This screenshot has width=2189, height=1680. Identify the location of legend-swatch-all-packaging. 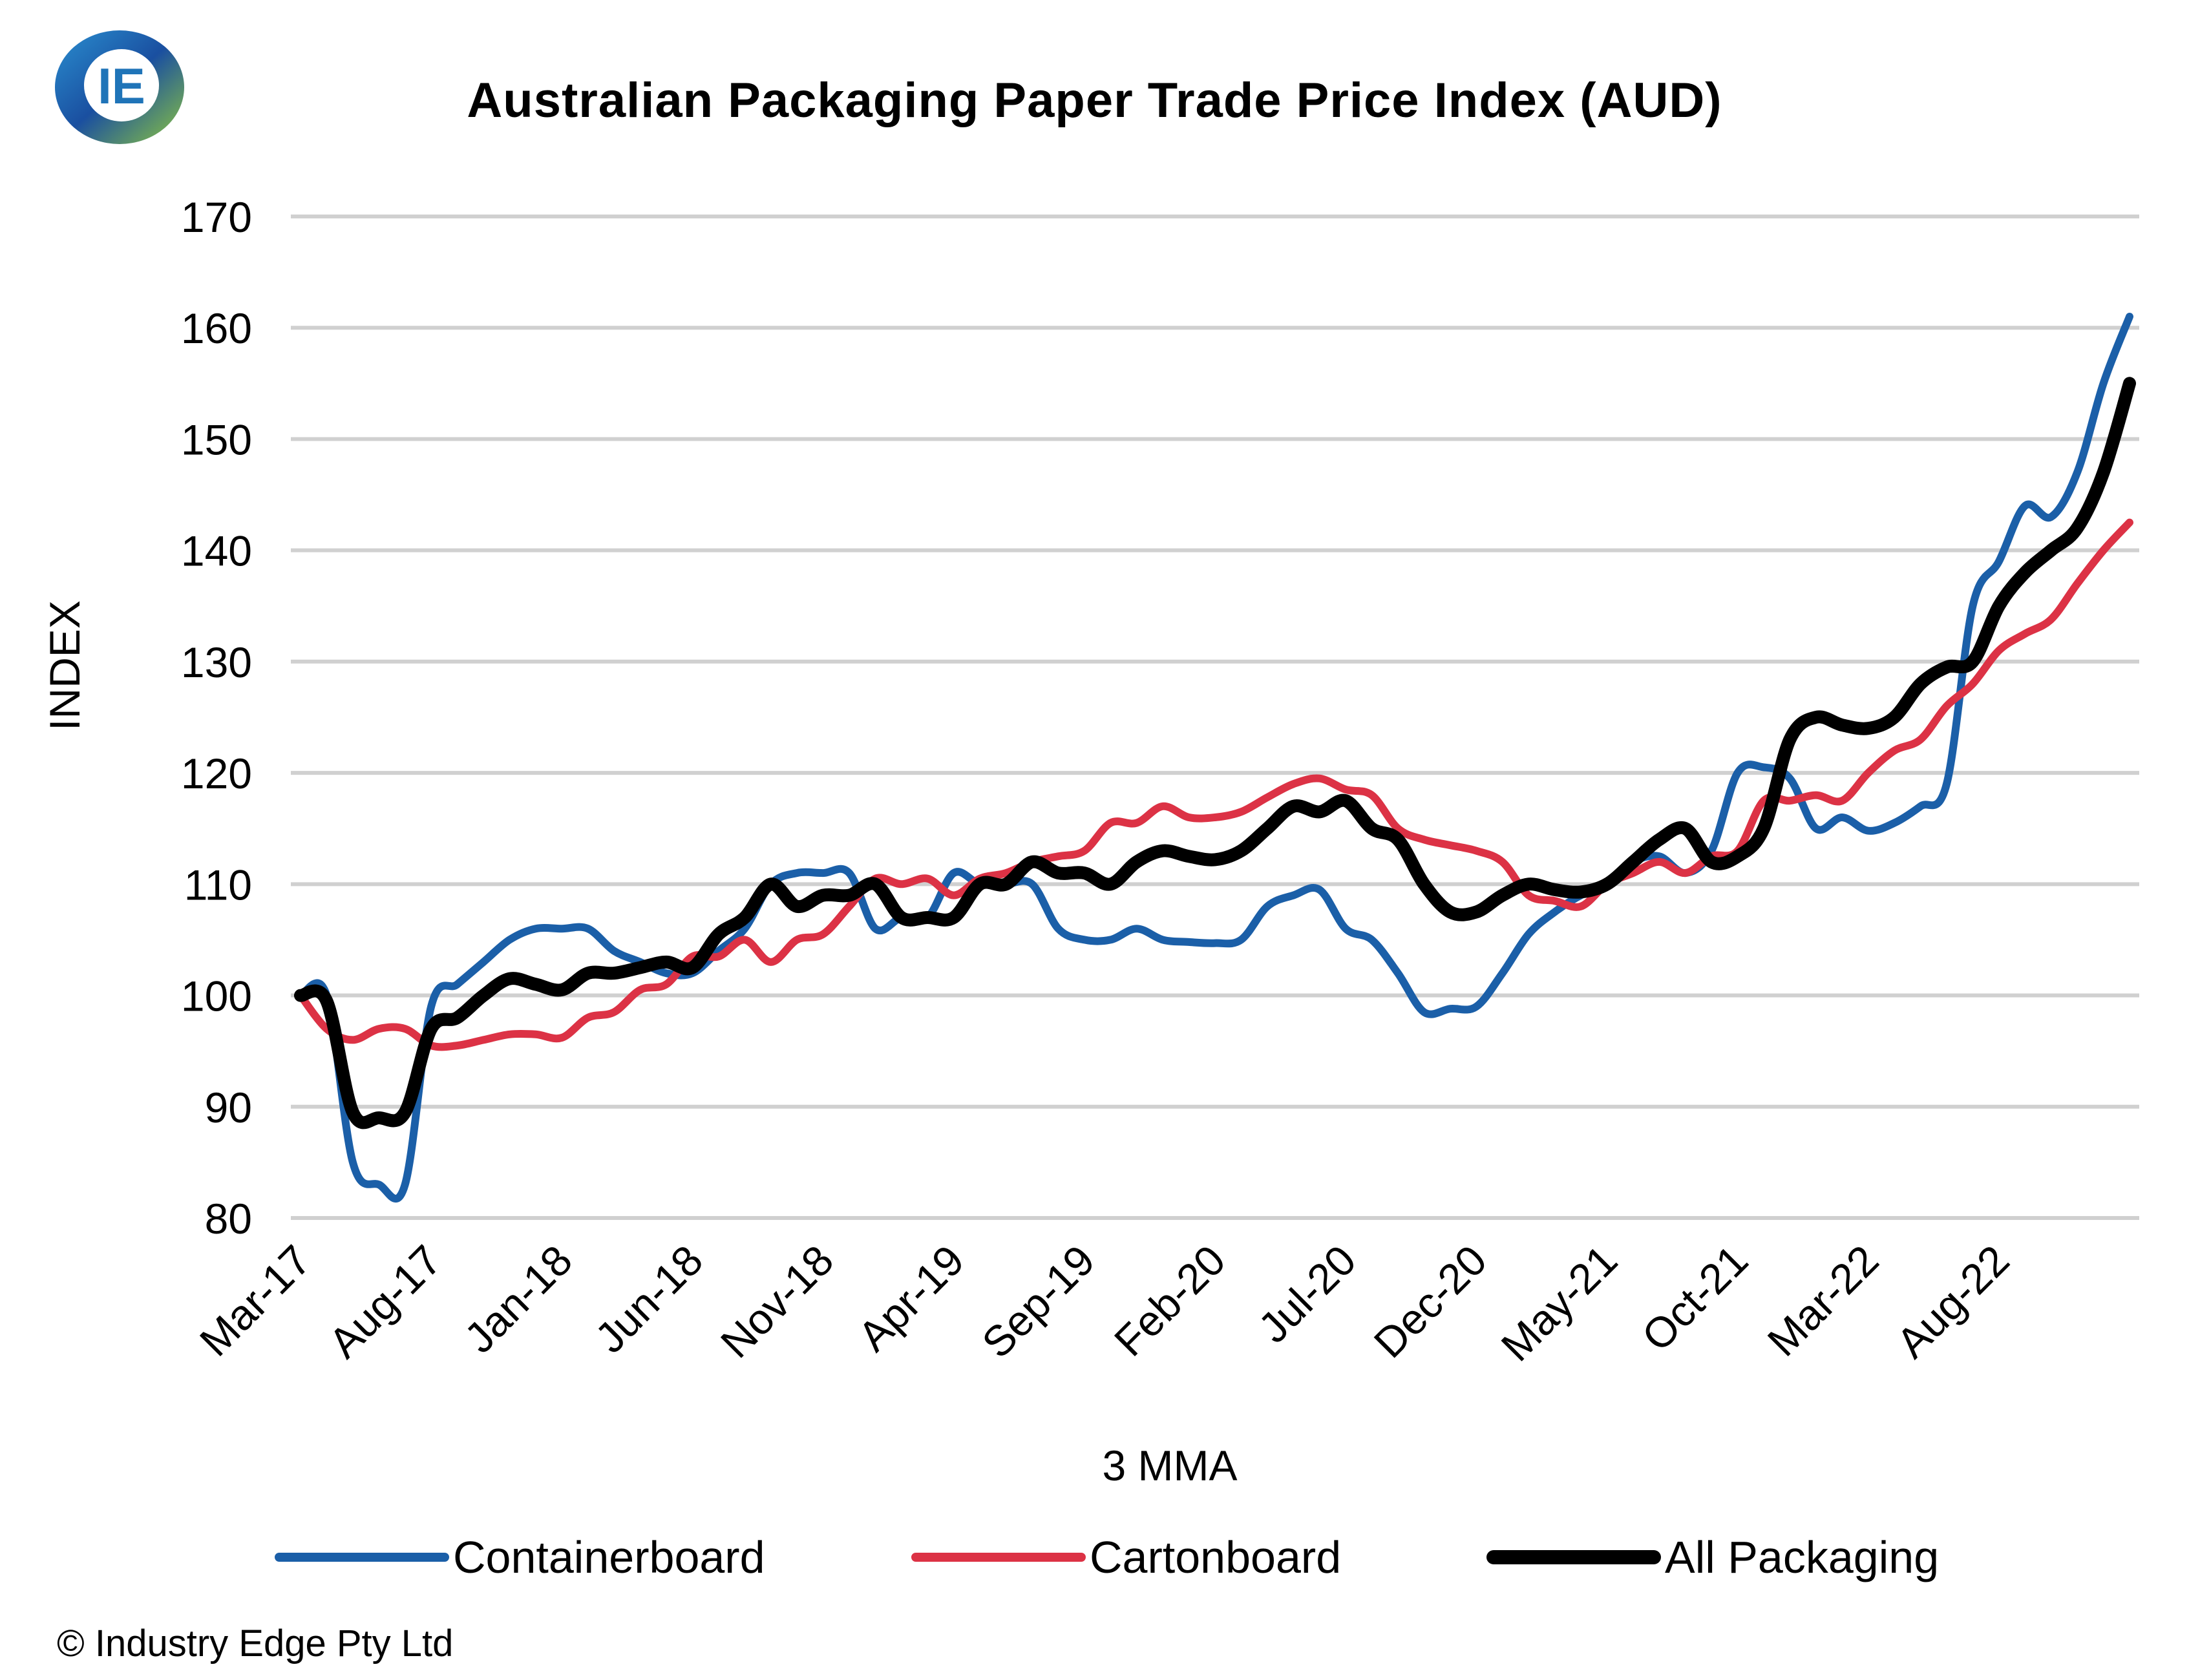
(1574, 1557).